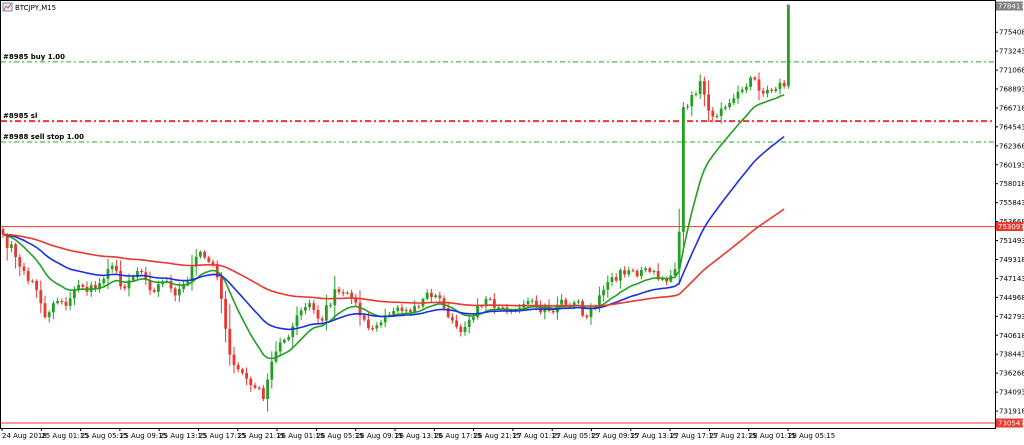 Image resolution: width=1024 pixels, height=445 pixels. Describe the element at coordinates (1011, 52) in the screenshot. I see `y-tick-label: 773243` at that location.